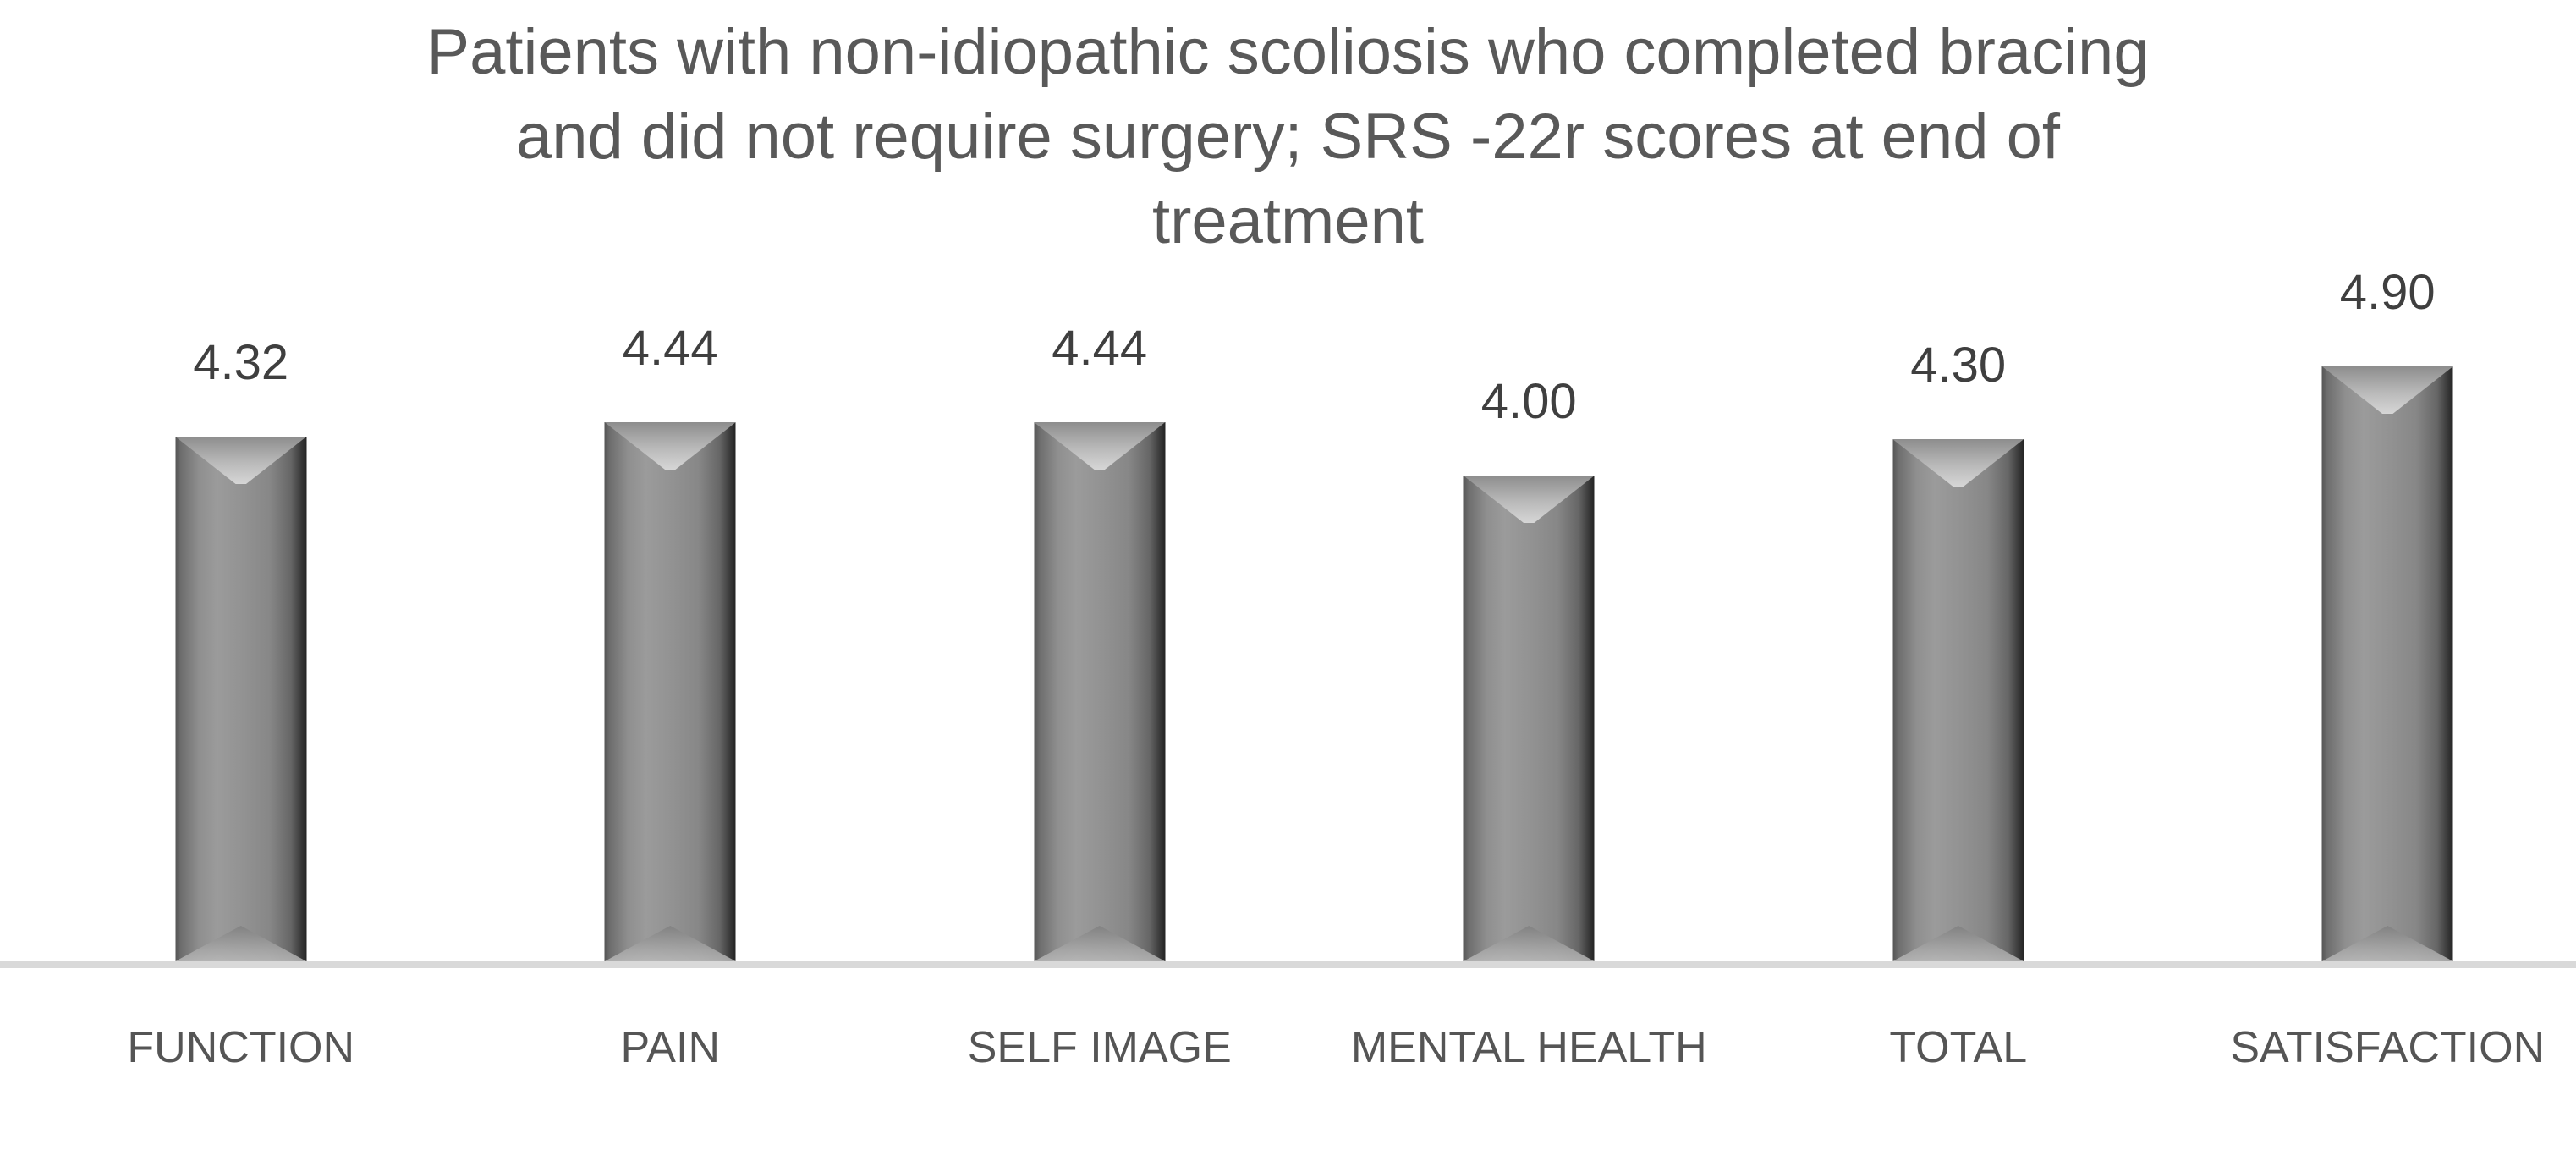  I want to click on bar-value-label: 4.32, so click(241, 362).